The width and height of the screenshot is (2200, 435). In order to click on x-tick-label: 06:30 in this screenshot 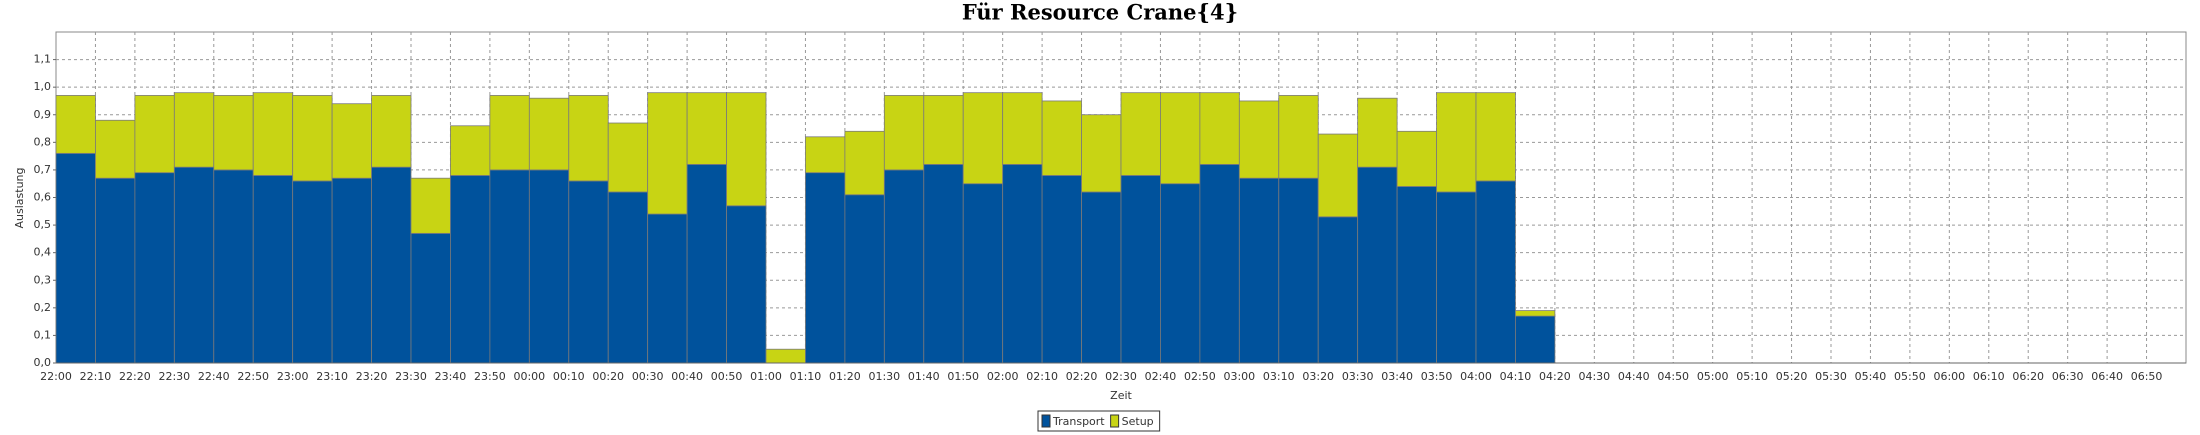, I will do `click(2068, 376)`.